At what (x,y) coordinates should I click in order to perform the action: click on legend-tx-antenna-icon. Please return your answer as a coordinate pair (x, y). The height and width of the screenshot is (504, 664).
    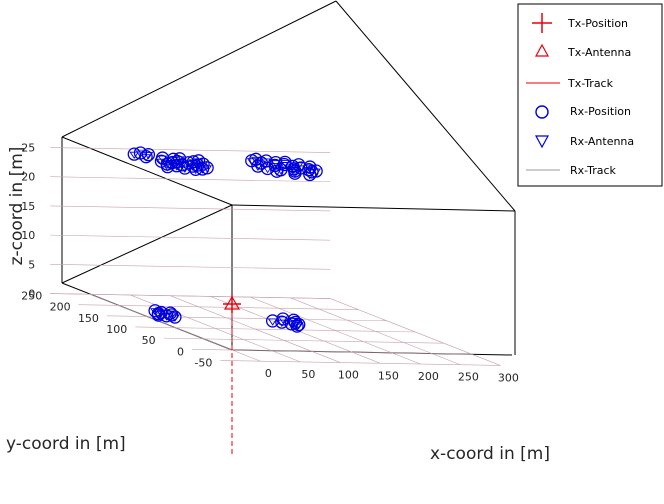
    Looking at the image, I should click on (542, 50).